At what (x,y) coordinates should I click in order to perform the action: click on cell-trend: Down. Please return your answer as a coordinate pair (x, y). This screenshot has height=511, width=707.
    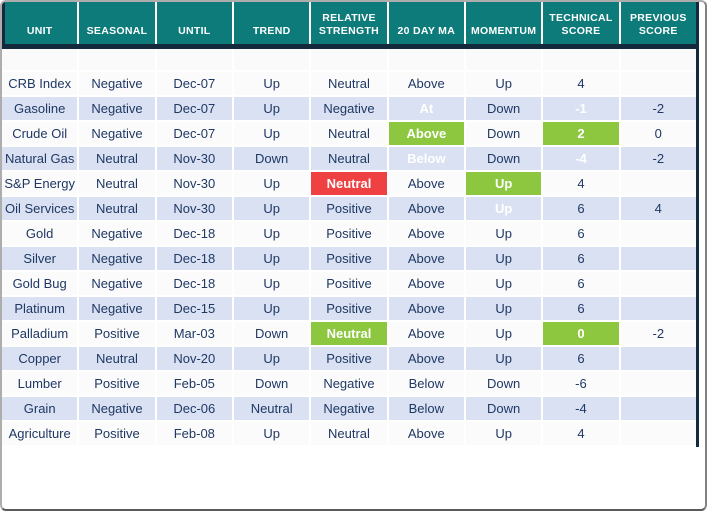
    Looking at the image, I should click on (271, 158).